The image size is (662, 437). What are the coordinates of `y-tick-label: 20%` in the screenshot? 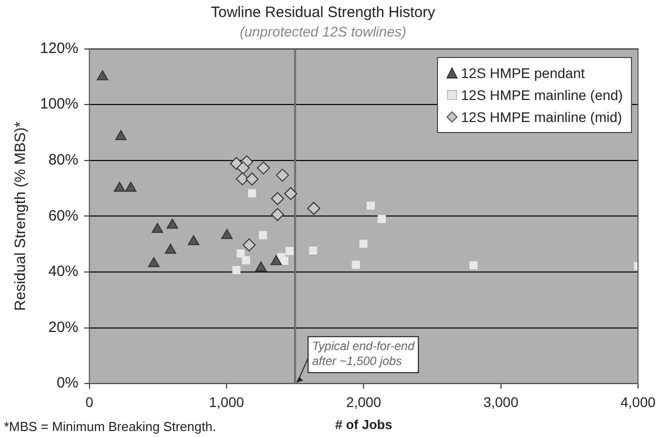 It's located at (63, 327).